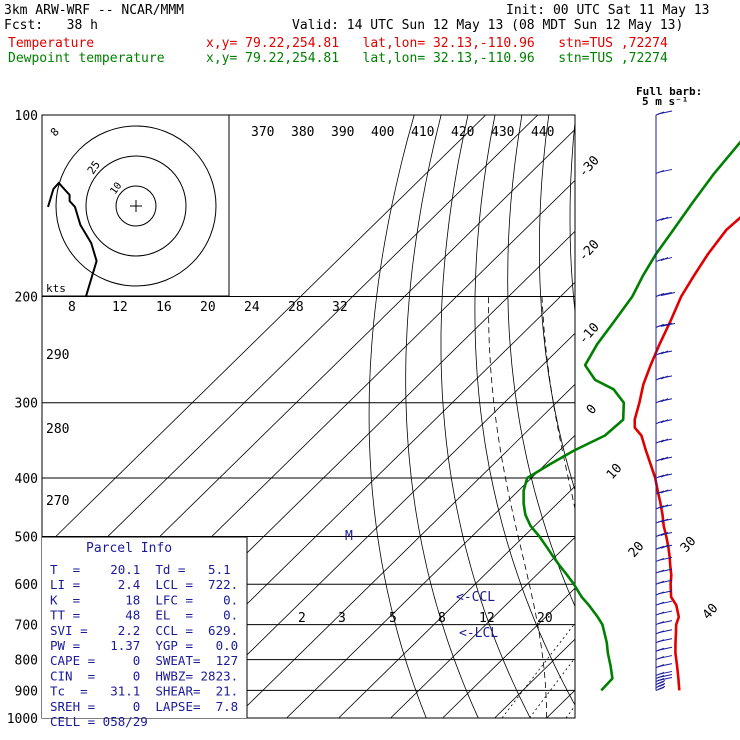  What do you see at coordinates (589, 250) in the screenshot?
I see `isotherm-right-label: -20` at bounding box center [589, 250].